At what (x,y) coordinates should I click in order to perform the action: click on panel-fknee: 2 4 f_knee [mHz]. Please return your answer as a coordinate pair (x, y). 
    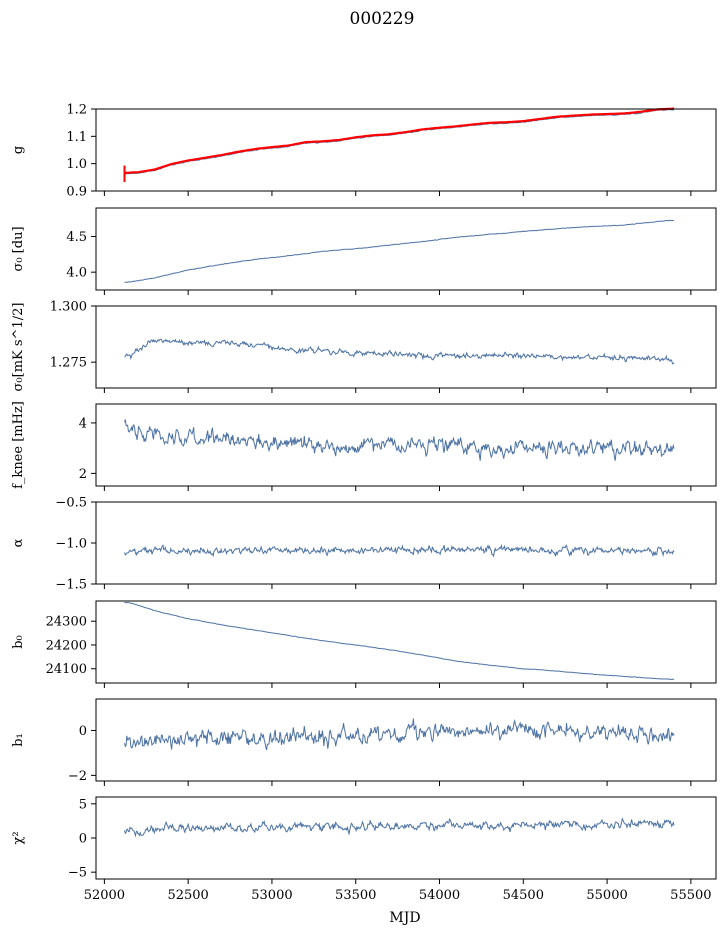
    Looking at the image, I should click on (364, 446).